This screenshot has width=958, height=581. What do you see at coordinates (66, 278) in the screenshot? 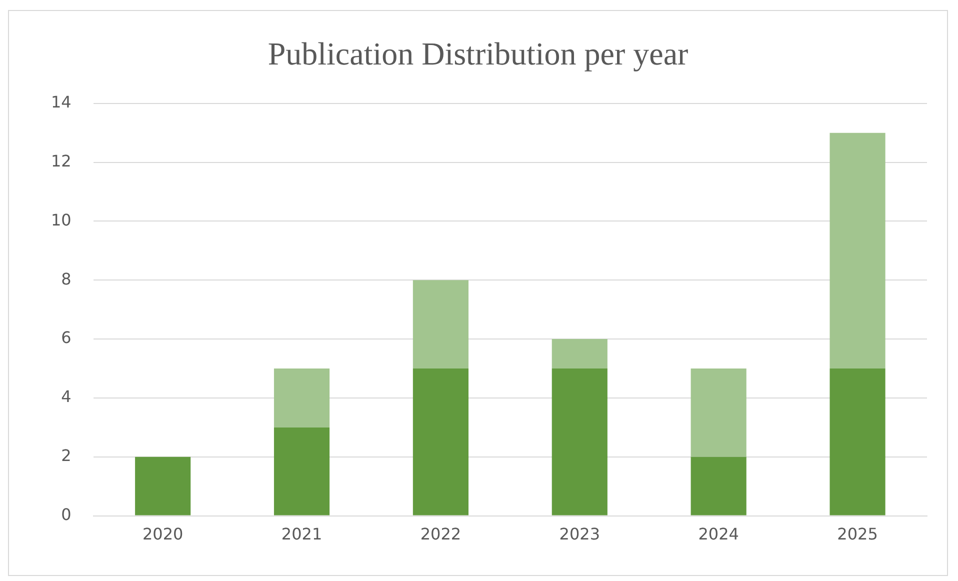
I see `y-tick-label: 8` at bounding box center [66, 278].